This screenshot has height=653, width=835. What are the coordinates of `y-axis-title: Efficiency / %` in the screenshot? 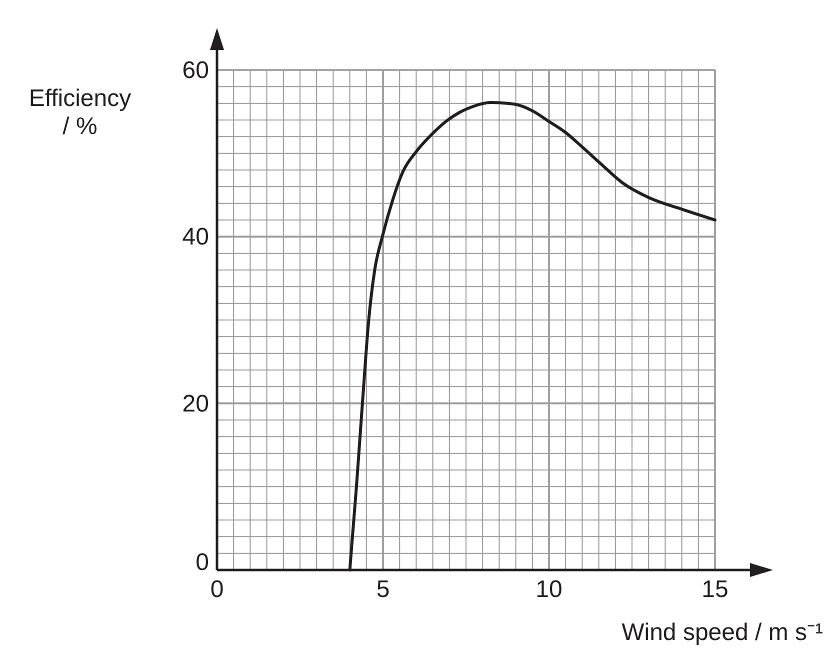 It's located at (80, 112).